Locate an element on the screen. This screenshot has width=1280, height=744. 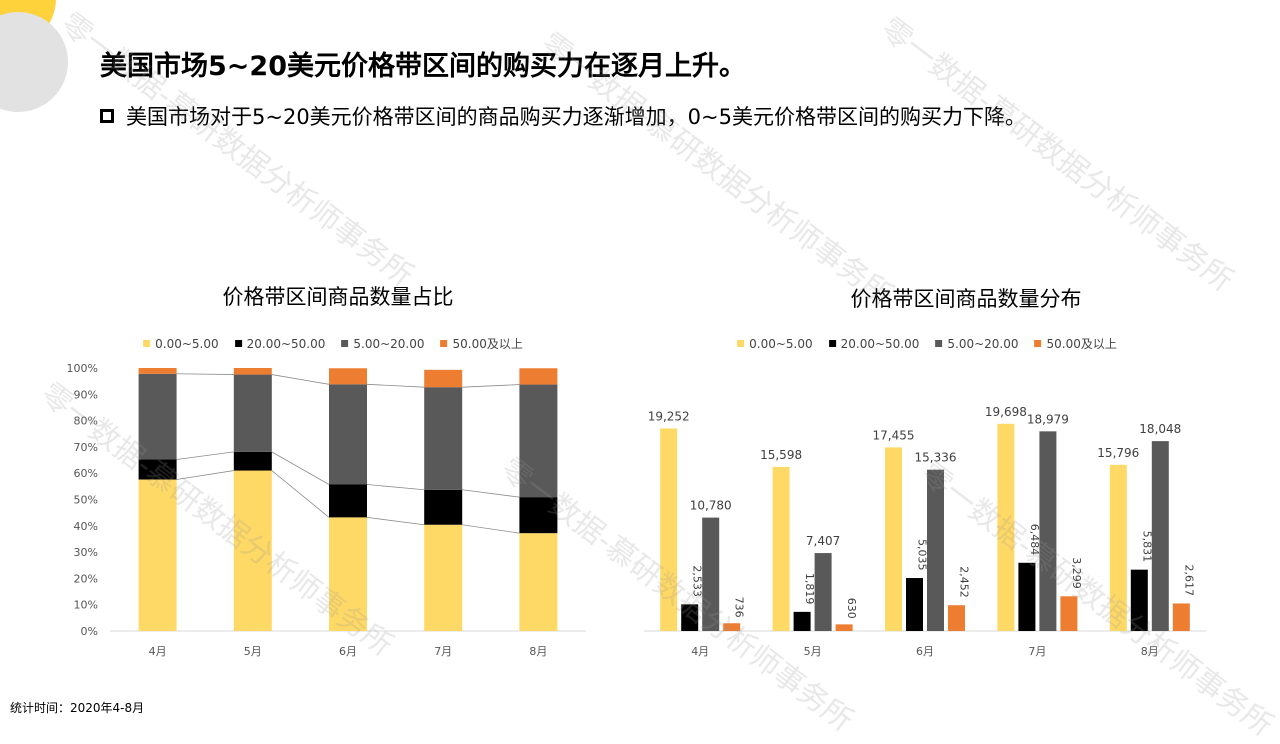
y-tick-label: 80% is located at coordinates (86, 421).